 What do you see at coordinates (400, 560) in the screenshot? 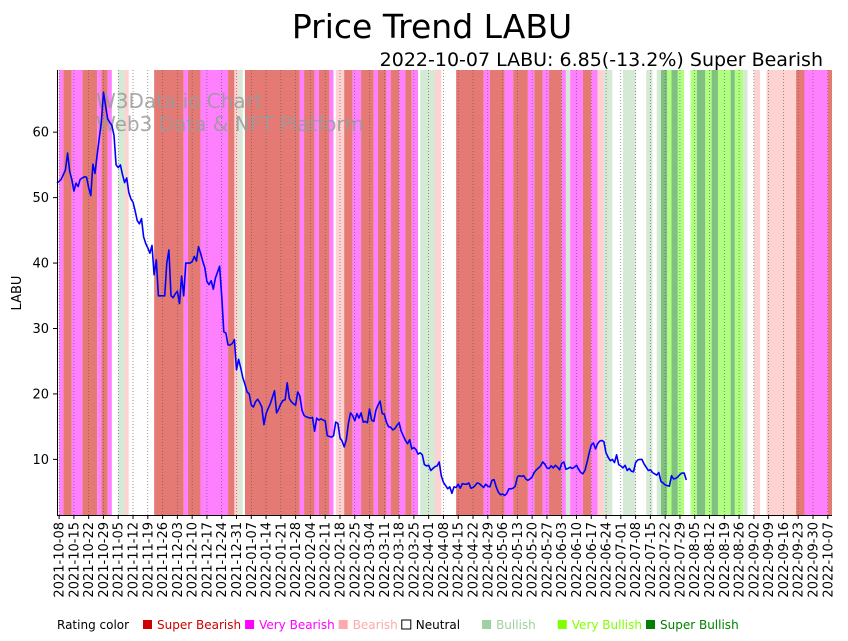
I see `x-tick-label-23: 2022-03-18` at bounding box center [400, 560].